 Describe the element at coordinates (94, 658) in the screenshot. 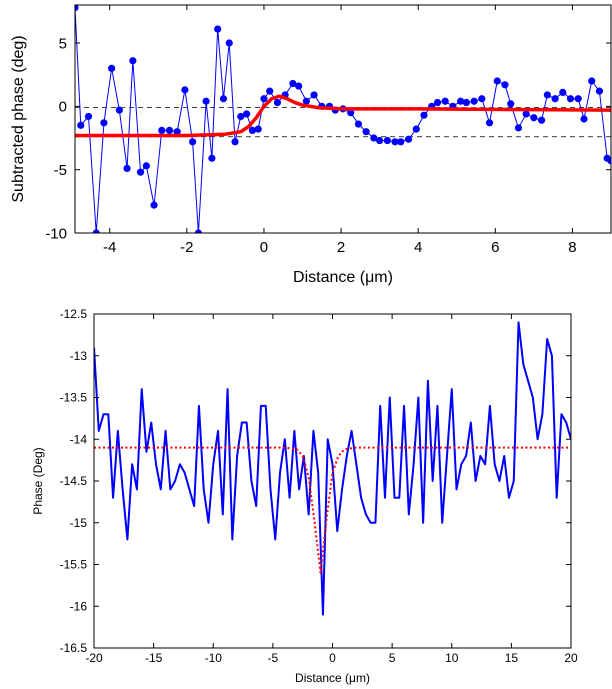

I see `x-tick-label: -20` at that location.